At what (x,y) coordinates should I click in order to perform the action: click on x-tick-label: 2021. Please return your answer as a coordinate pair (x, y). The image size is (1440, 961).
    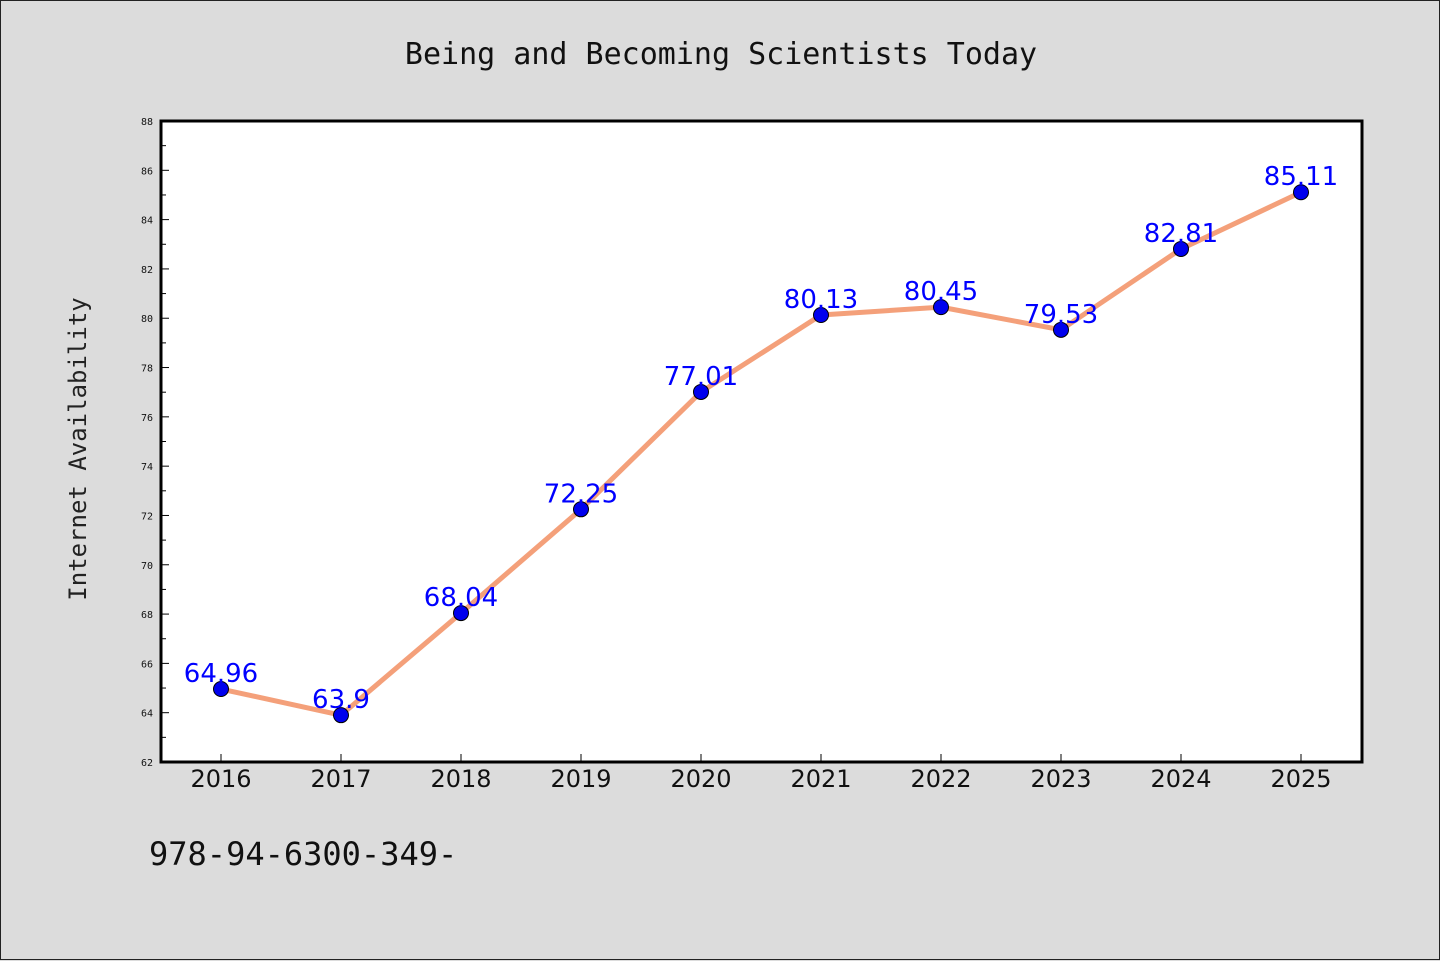
    Looking at the image, I should click on (820, 779).